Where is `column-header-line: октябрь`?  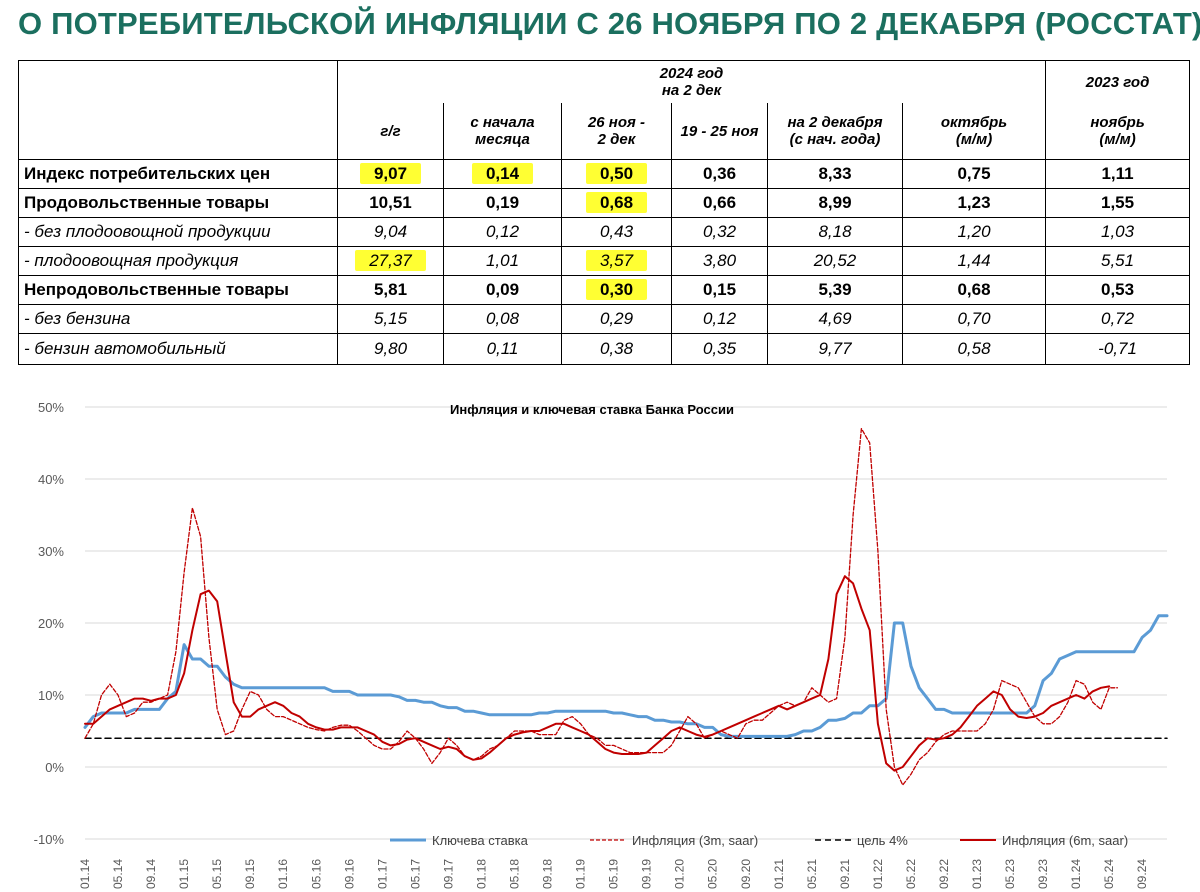 column-header-line: октябрь is located at coordinates (974, 122).